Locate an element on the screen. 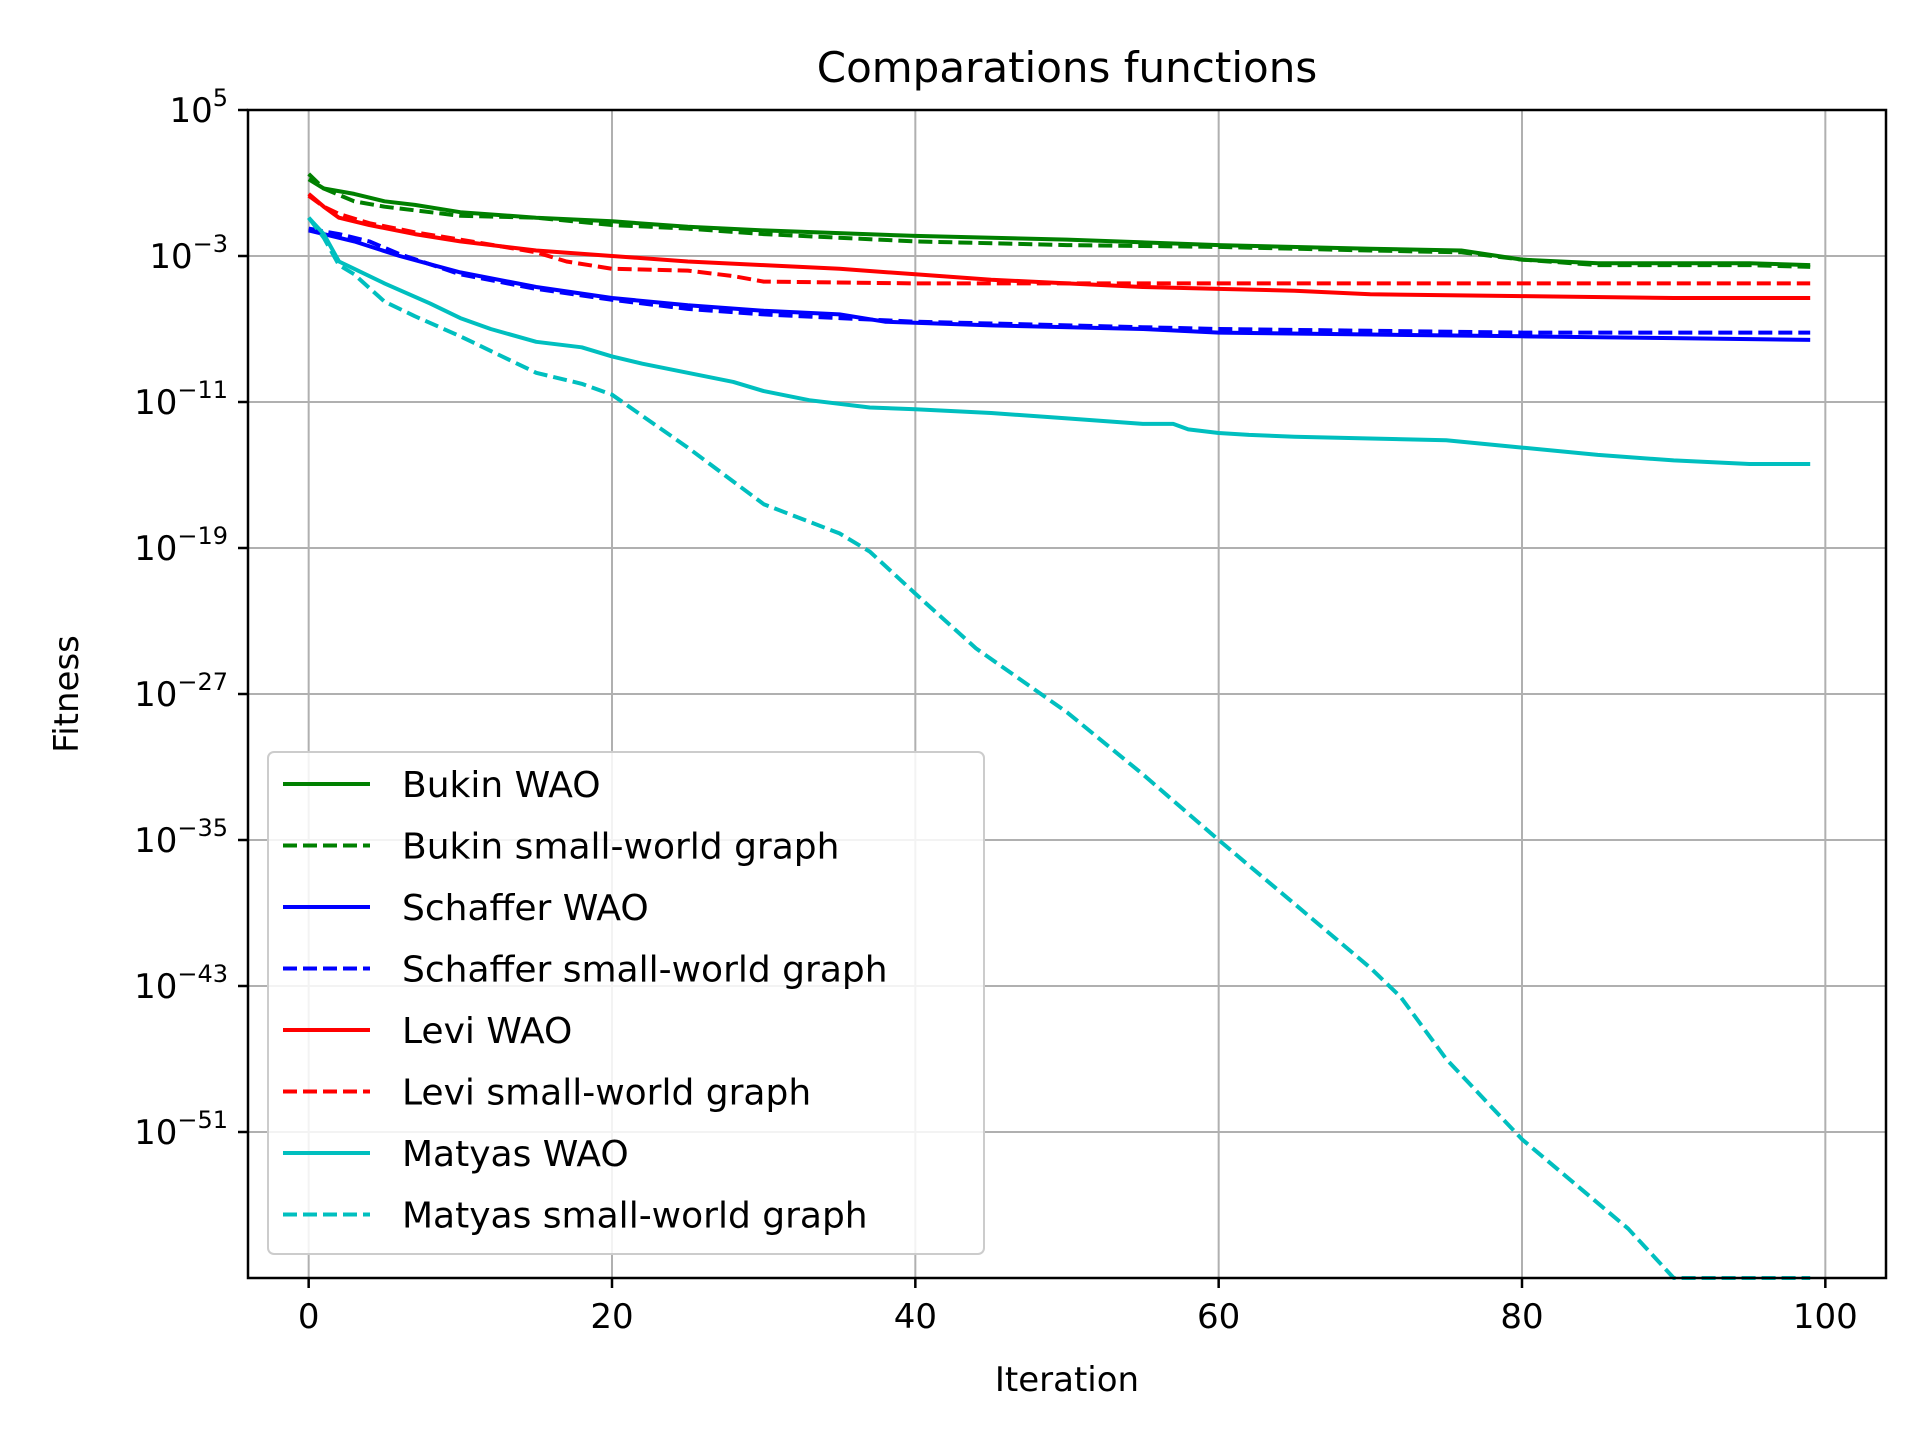  legend-label: Matyas small-world graph is located at coordinates (635, 1216).